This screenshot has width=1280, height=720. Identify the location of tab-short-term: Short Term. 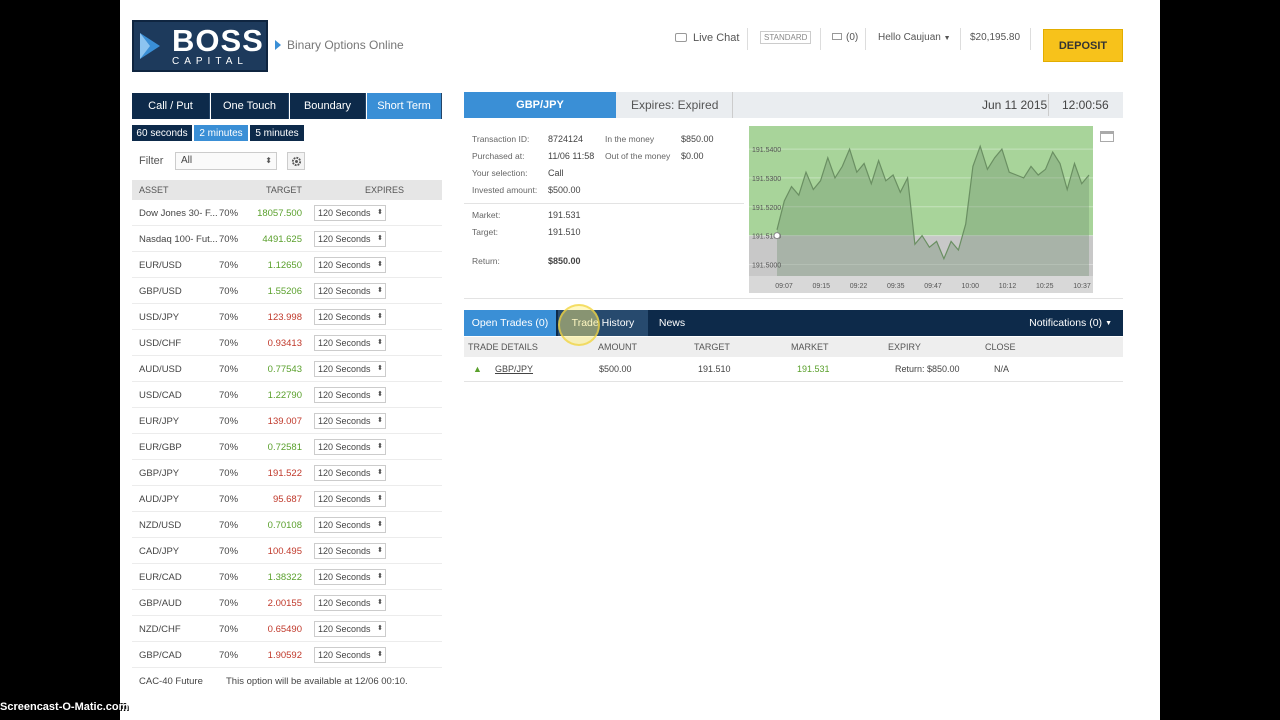
(404, 106).